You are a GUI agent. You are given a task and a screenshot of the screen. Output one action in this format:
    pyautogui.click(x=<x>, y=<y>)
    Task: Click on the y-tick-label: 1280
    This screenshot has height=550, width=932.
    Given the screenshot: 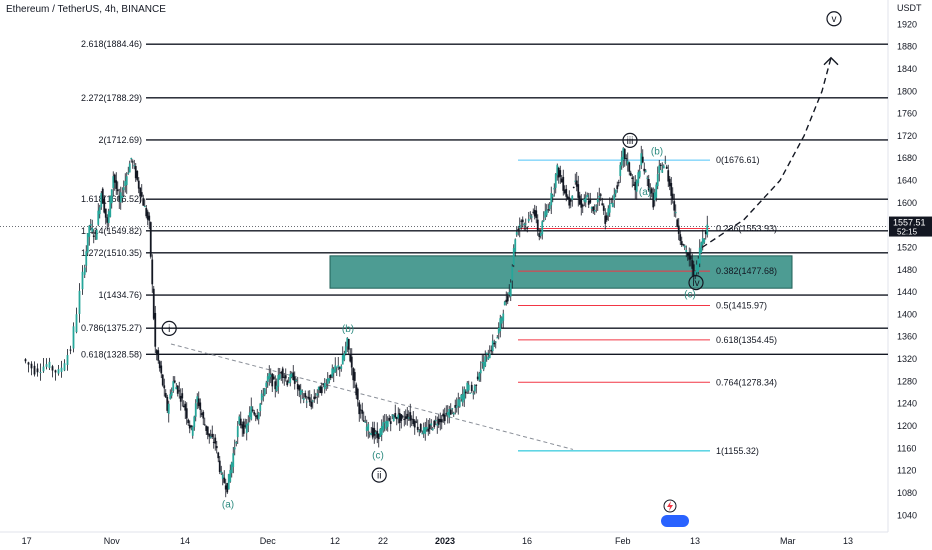 What is the action you would take?
    pyautogui.click(x=907, y=381)
    